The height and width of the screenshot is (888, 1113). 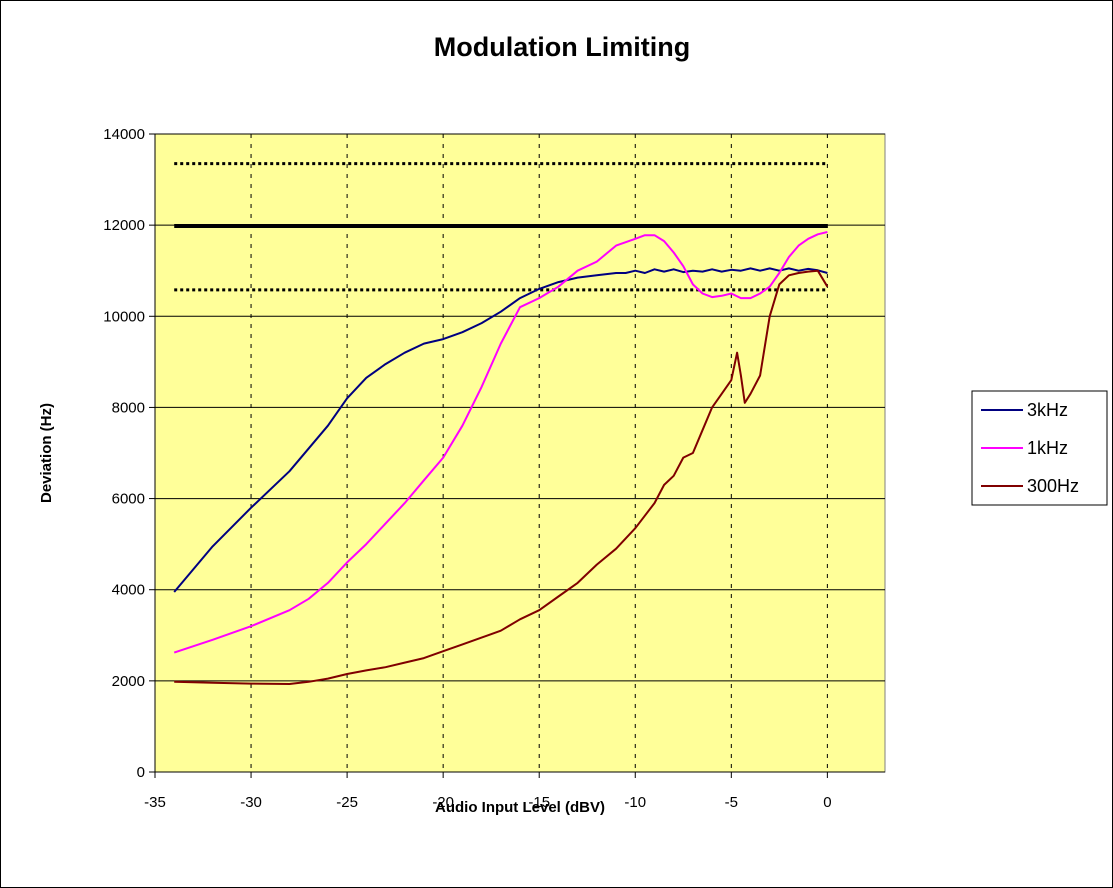 What do you see at coordinates (141, 772) in the screenshot?
I see `y-tick-label: 0` at bounding box center [141, 772].